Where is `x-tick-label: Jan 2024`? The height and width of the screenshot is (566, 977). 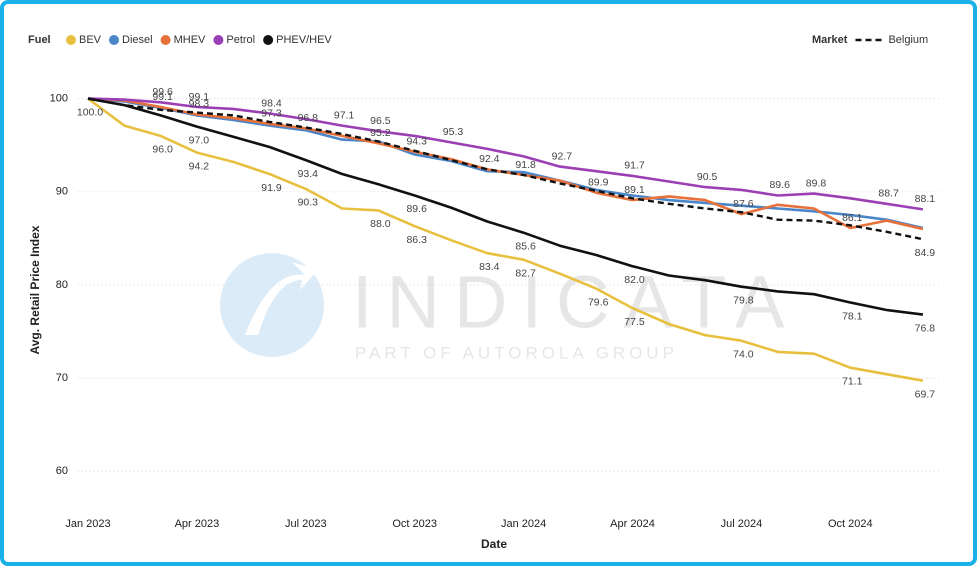
x-tick-label: Jan 2024 is located at coordinates (523, 524).